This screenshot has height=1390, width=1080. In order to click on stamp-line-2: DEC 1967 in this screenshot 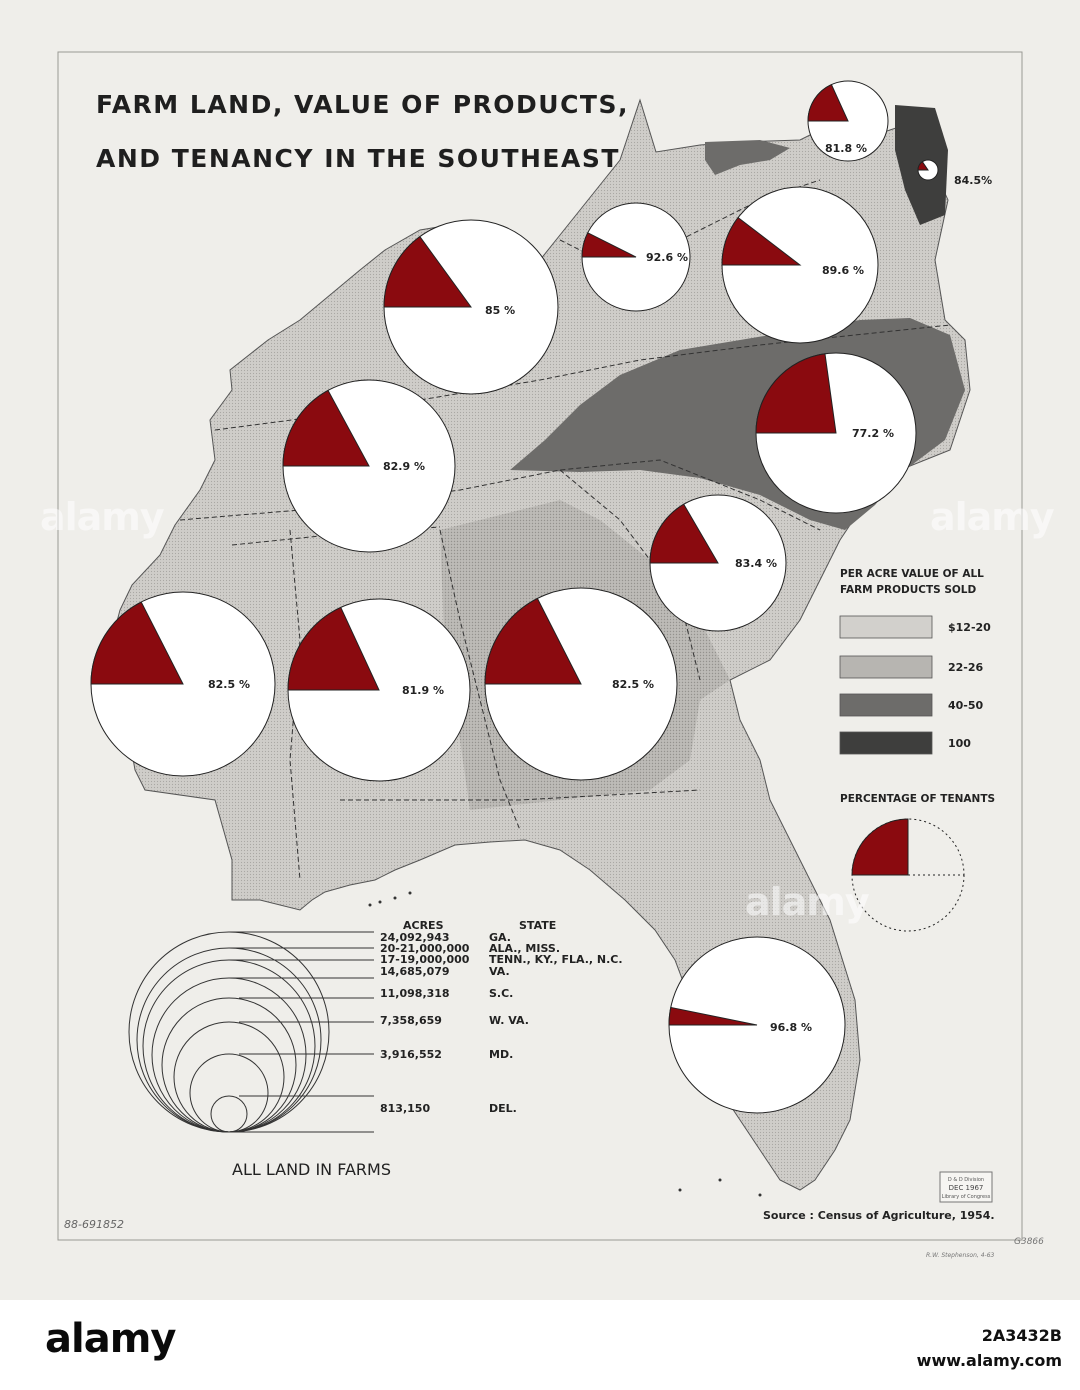, I will do `click(966, 1188)`.